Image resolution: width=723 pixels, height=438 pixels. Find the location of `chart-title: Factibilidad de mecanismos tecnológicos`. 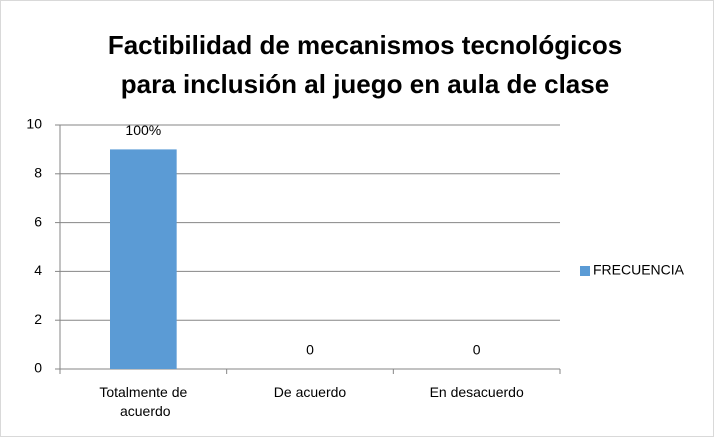

chart-title: Factibilidad de mecanismos tecnológicos is located at coordinates (365, 45).